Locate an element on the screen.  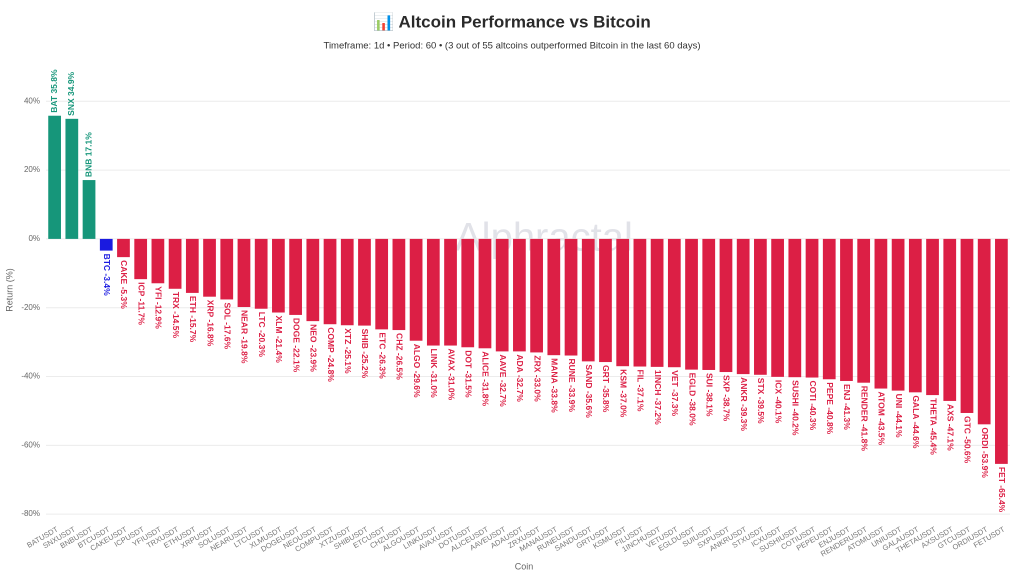
value-label: ZRX -33.0% is located at coordinates (537, 378).